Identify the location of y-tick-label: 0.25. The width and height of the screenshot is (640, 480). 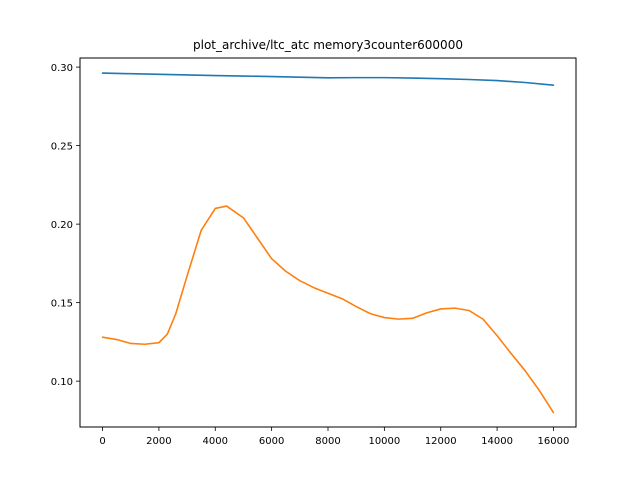
(62, 147).